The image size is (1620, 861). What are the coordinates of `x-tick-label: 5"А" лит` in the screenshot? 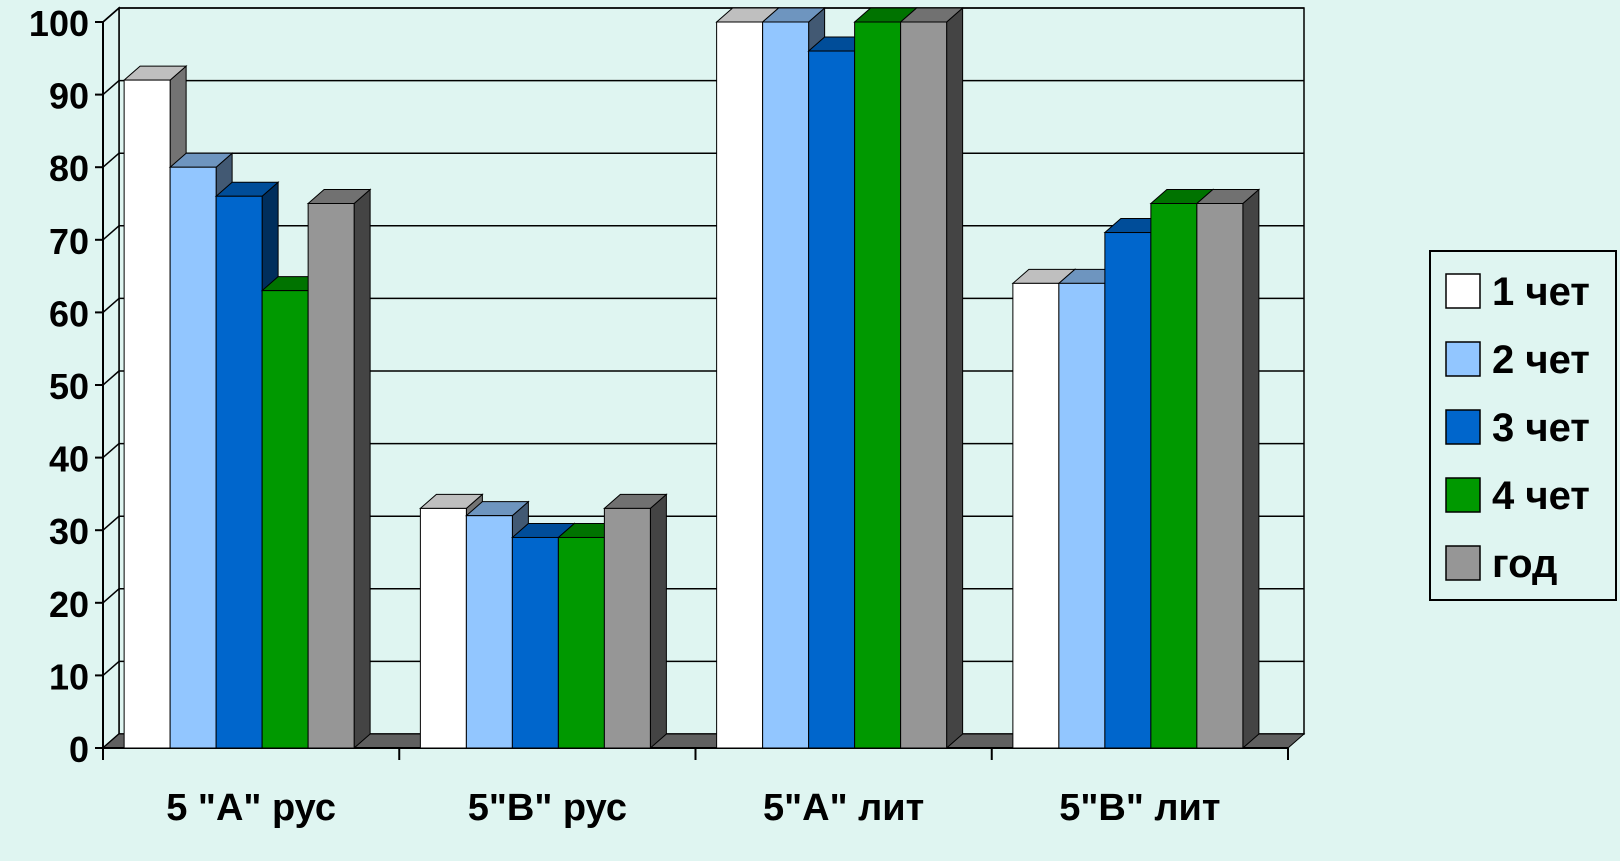 It's located at (843, 808).